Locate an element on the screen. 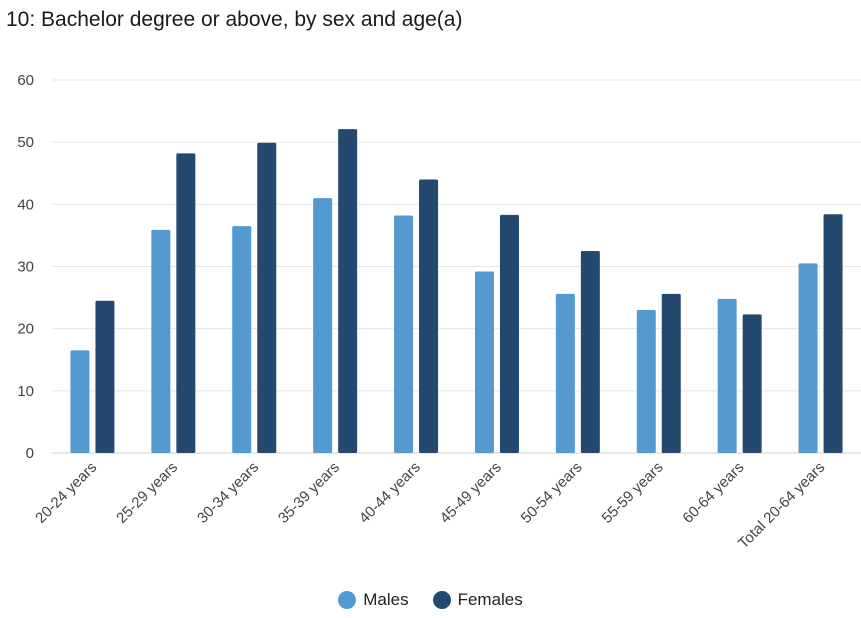  legend: Males Females is located at coordinates (430, 600).